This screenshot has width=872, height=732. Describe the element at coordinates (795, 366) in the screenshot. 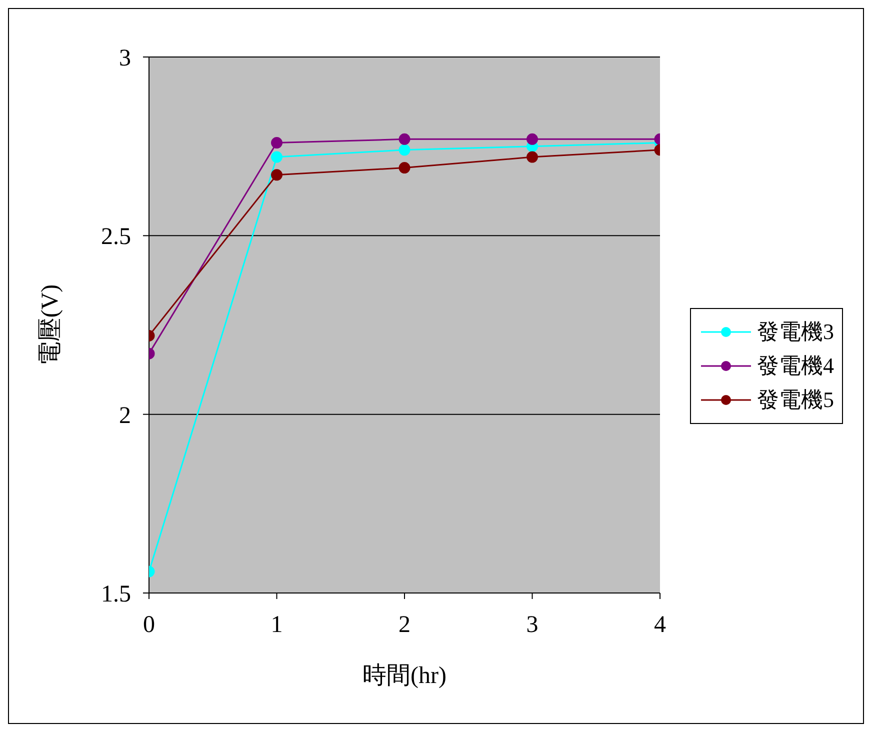

I see `legend-label: 發電機4` at that location.